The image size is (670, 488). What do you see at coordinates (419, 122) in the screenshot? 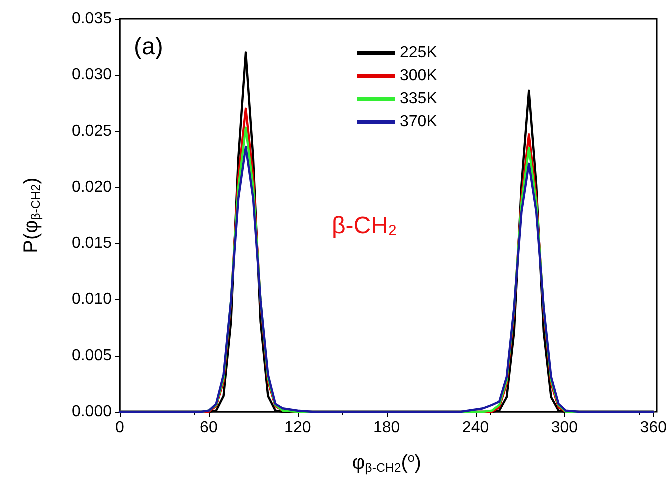
I see `legend-label: 370K` at bounding box center [419, 122].